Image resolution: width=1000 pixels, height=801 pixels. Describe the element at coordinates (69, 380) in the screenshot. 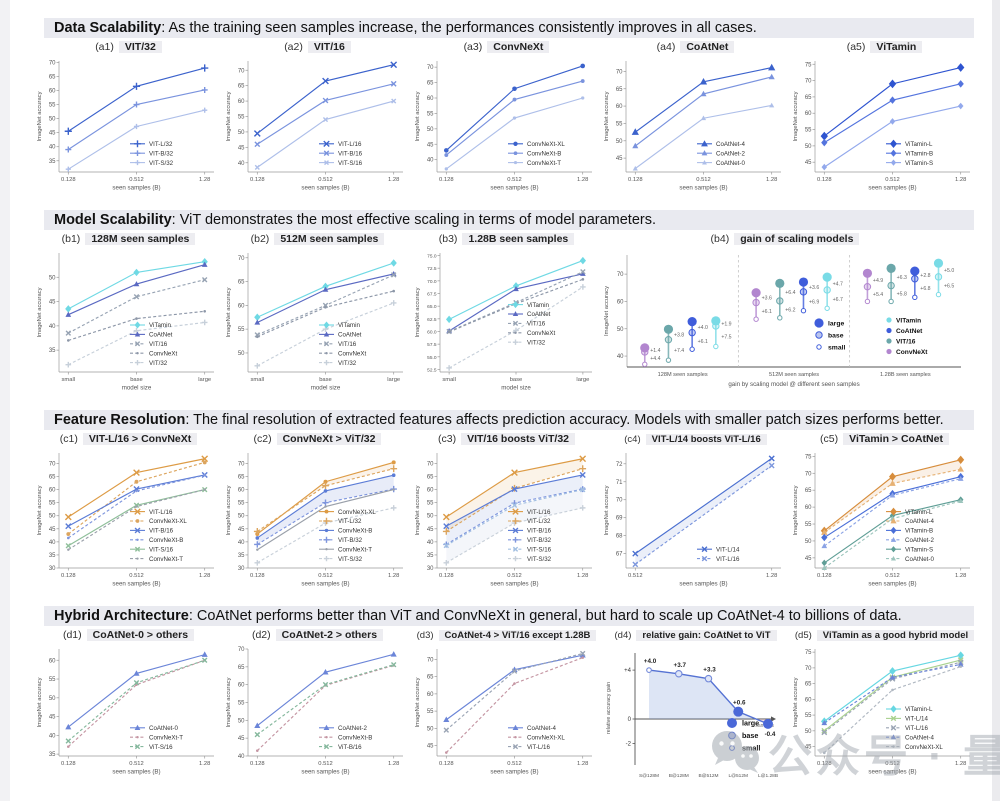

I see `svg-text: small` at that location.